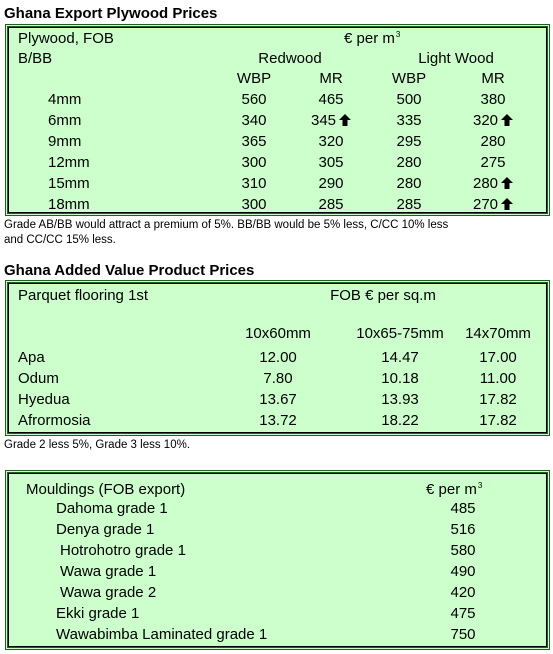  Describe the element at coordinates (290, 58) in the screenshot. I see `plywood-group-redwood: Redwood` at that location.